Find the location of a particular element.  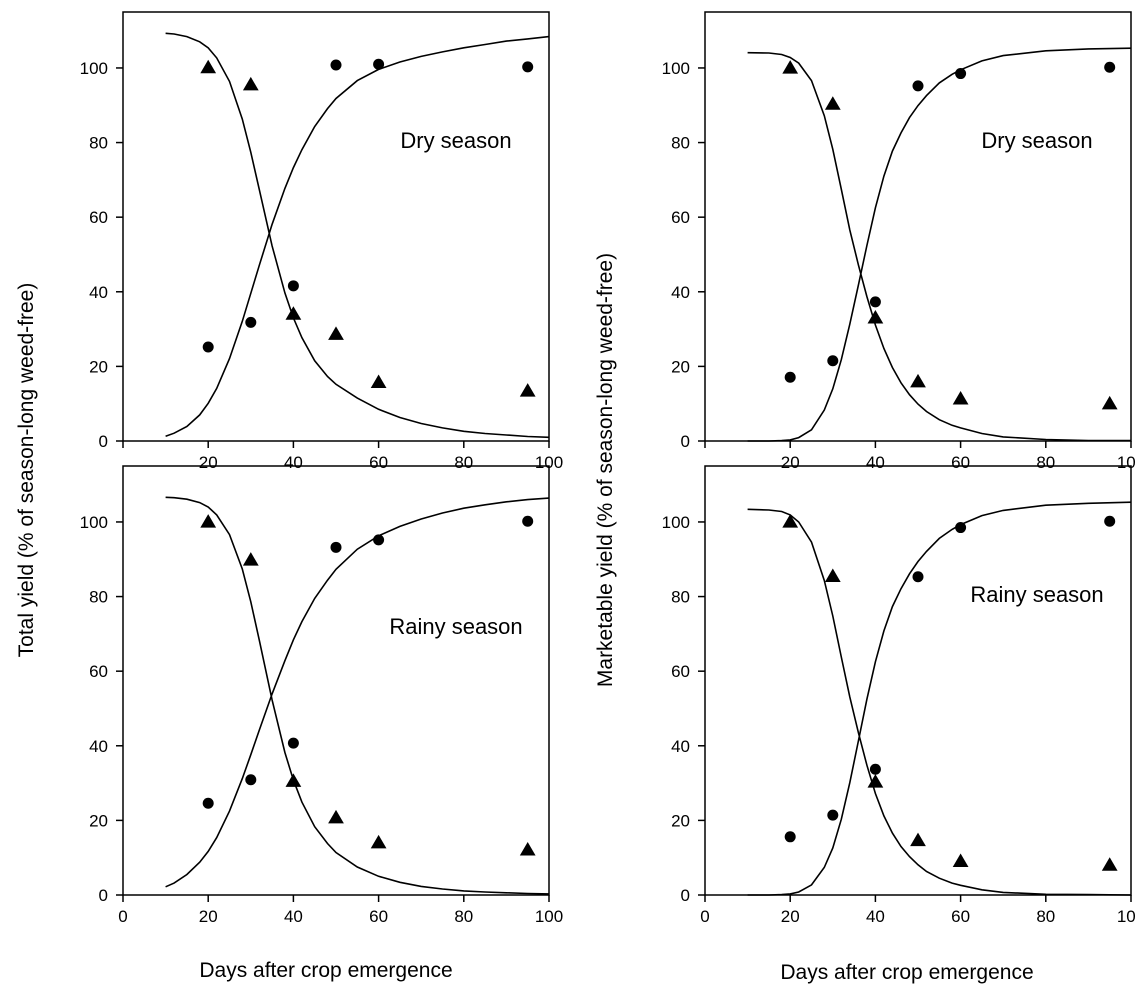

x-axis-title-left: Days after crop emergence is located at coordinates (325, 970).